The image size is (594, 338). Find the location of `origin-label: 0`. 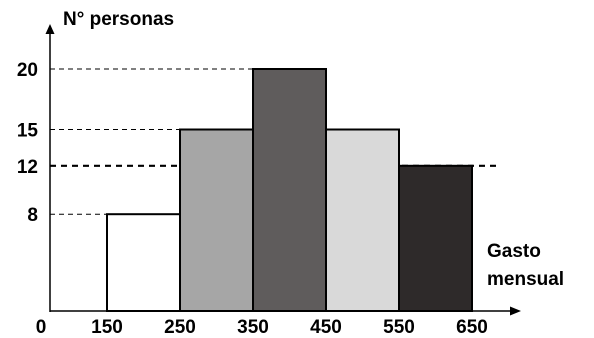

origin-label: 0 is located at coordinates (41, 327).